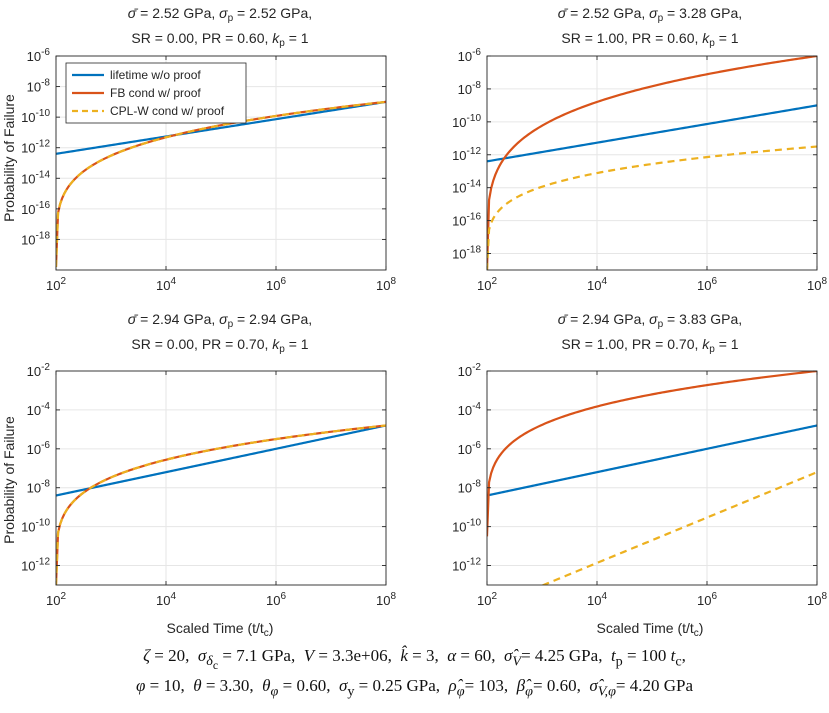 This screenshot has height=713, width=829. What do you see at coordinates (220, 14) in the screenshot?
I see `svg-text: σ̄ = 2.52 GPa, σp = 2.52 GPa,` at bounding box center [220, 14].